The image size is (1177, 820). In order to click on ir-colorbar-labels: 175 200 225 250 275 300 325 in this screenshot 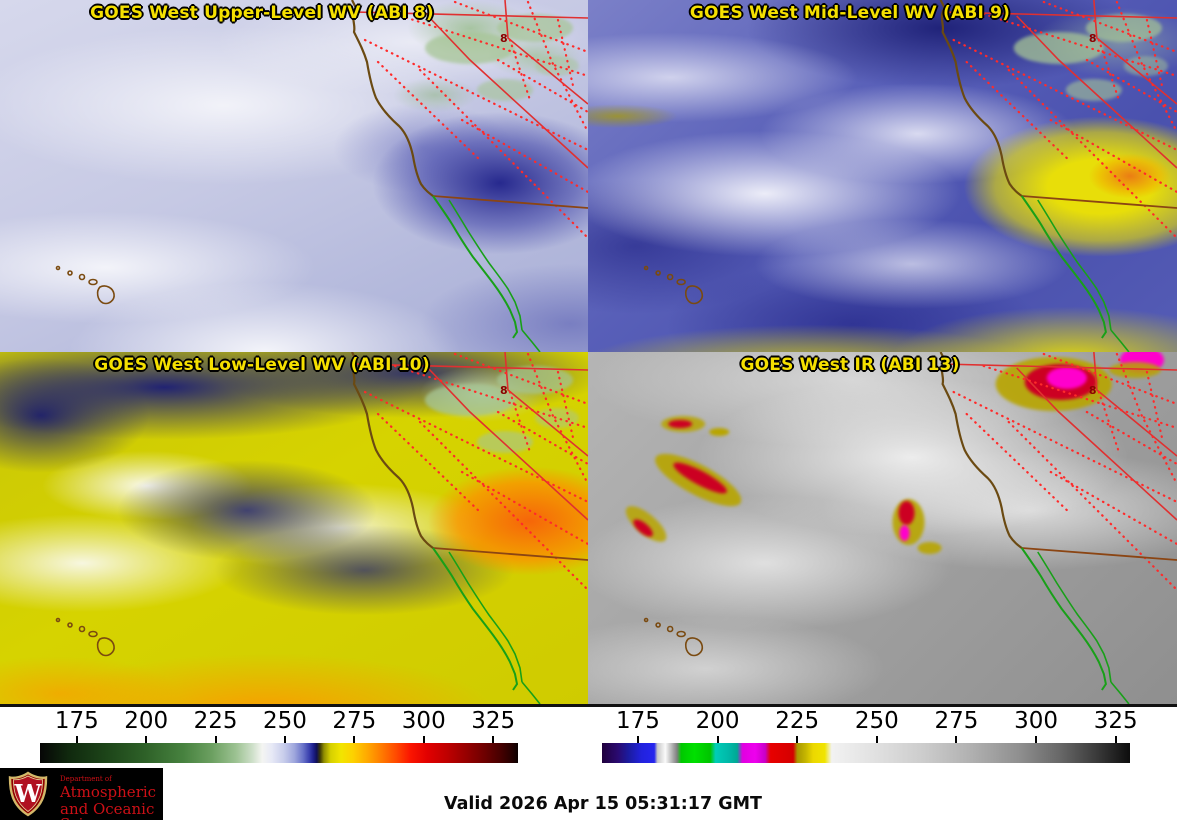, I will do `click(870, 721)`.